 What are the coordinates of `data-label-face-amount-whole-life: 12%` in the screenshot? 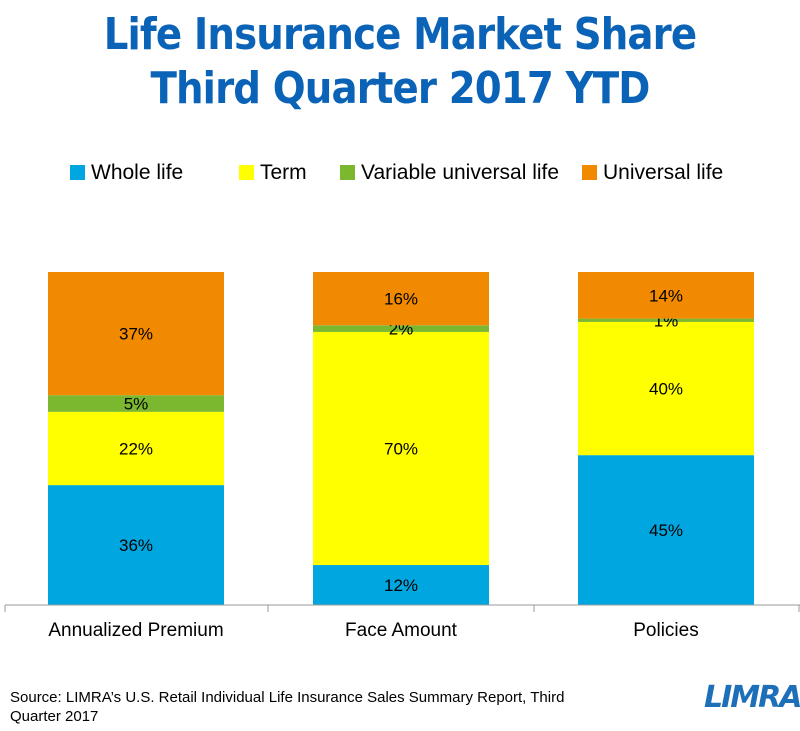 It's located at (401, 585).